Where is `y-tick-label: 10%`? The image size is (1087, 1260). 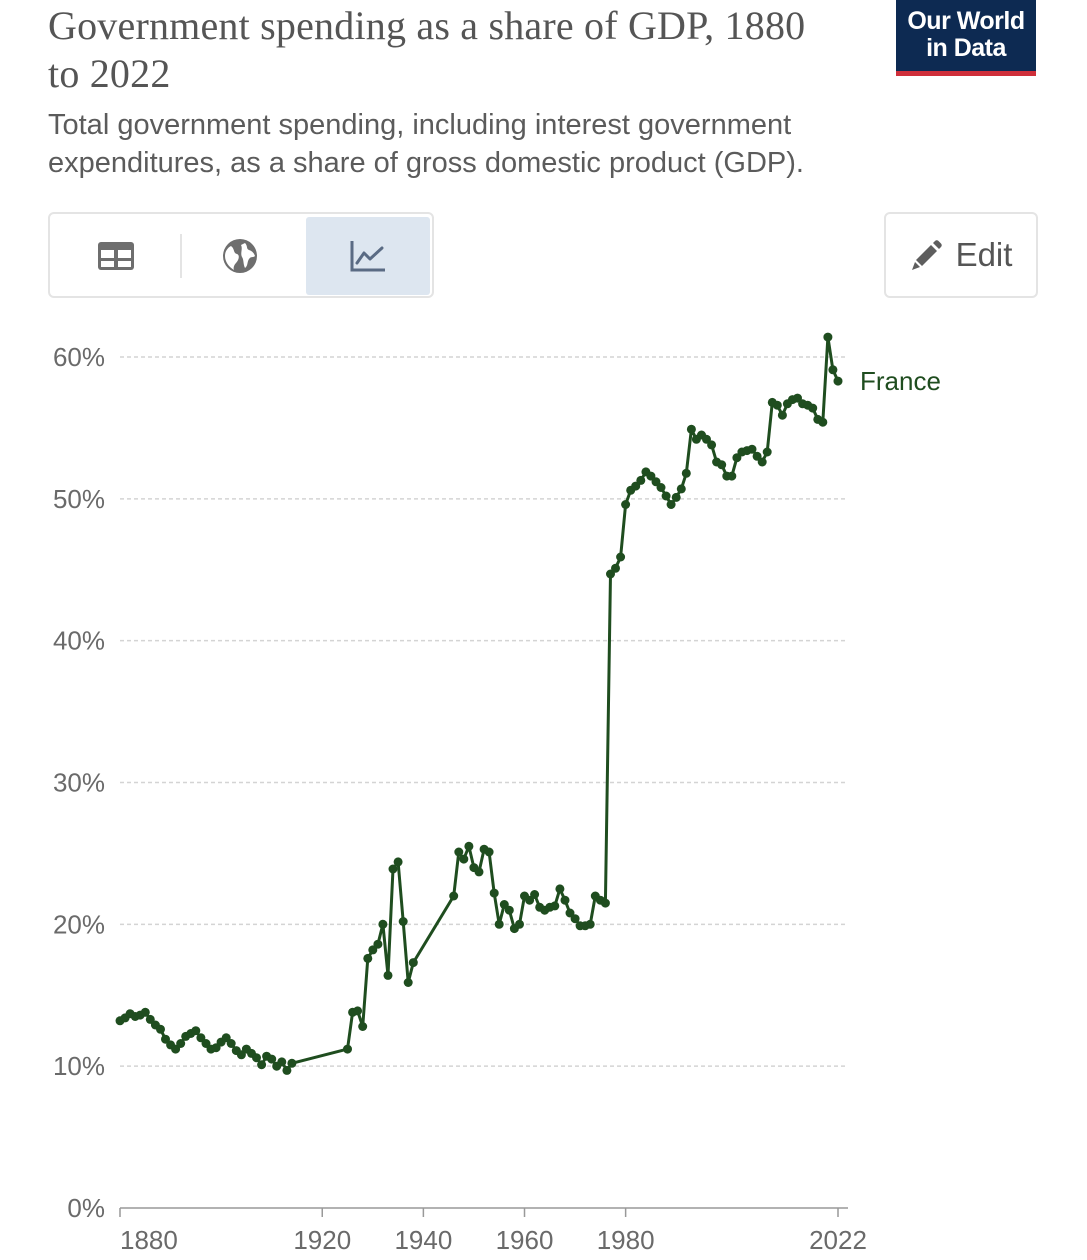 y-tick-label: 10% is located at coordinates (79, 1066).